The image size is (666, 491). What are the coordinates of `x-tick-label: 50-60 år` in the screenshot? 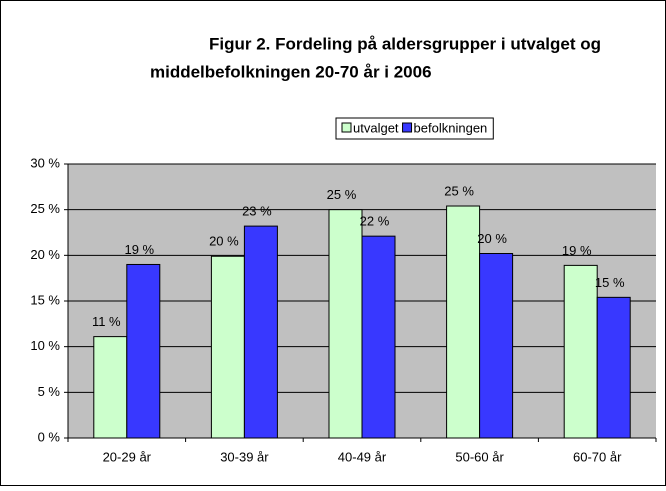 It's located at (479, 456).